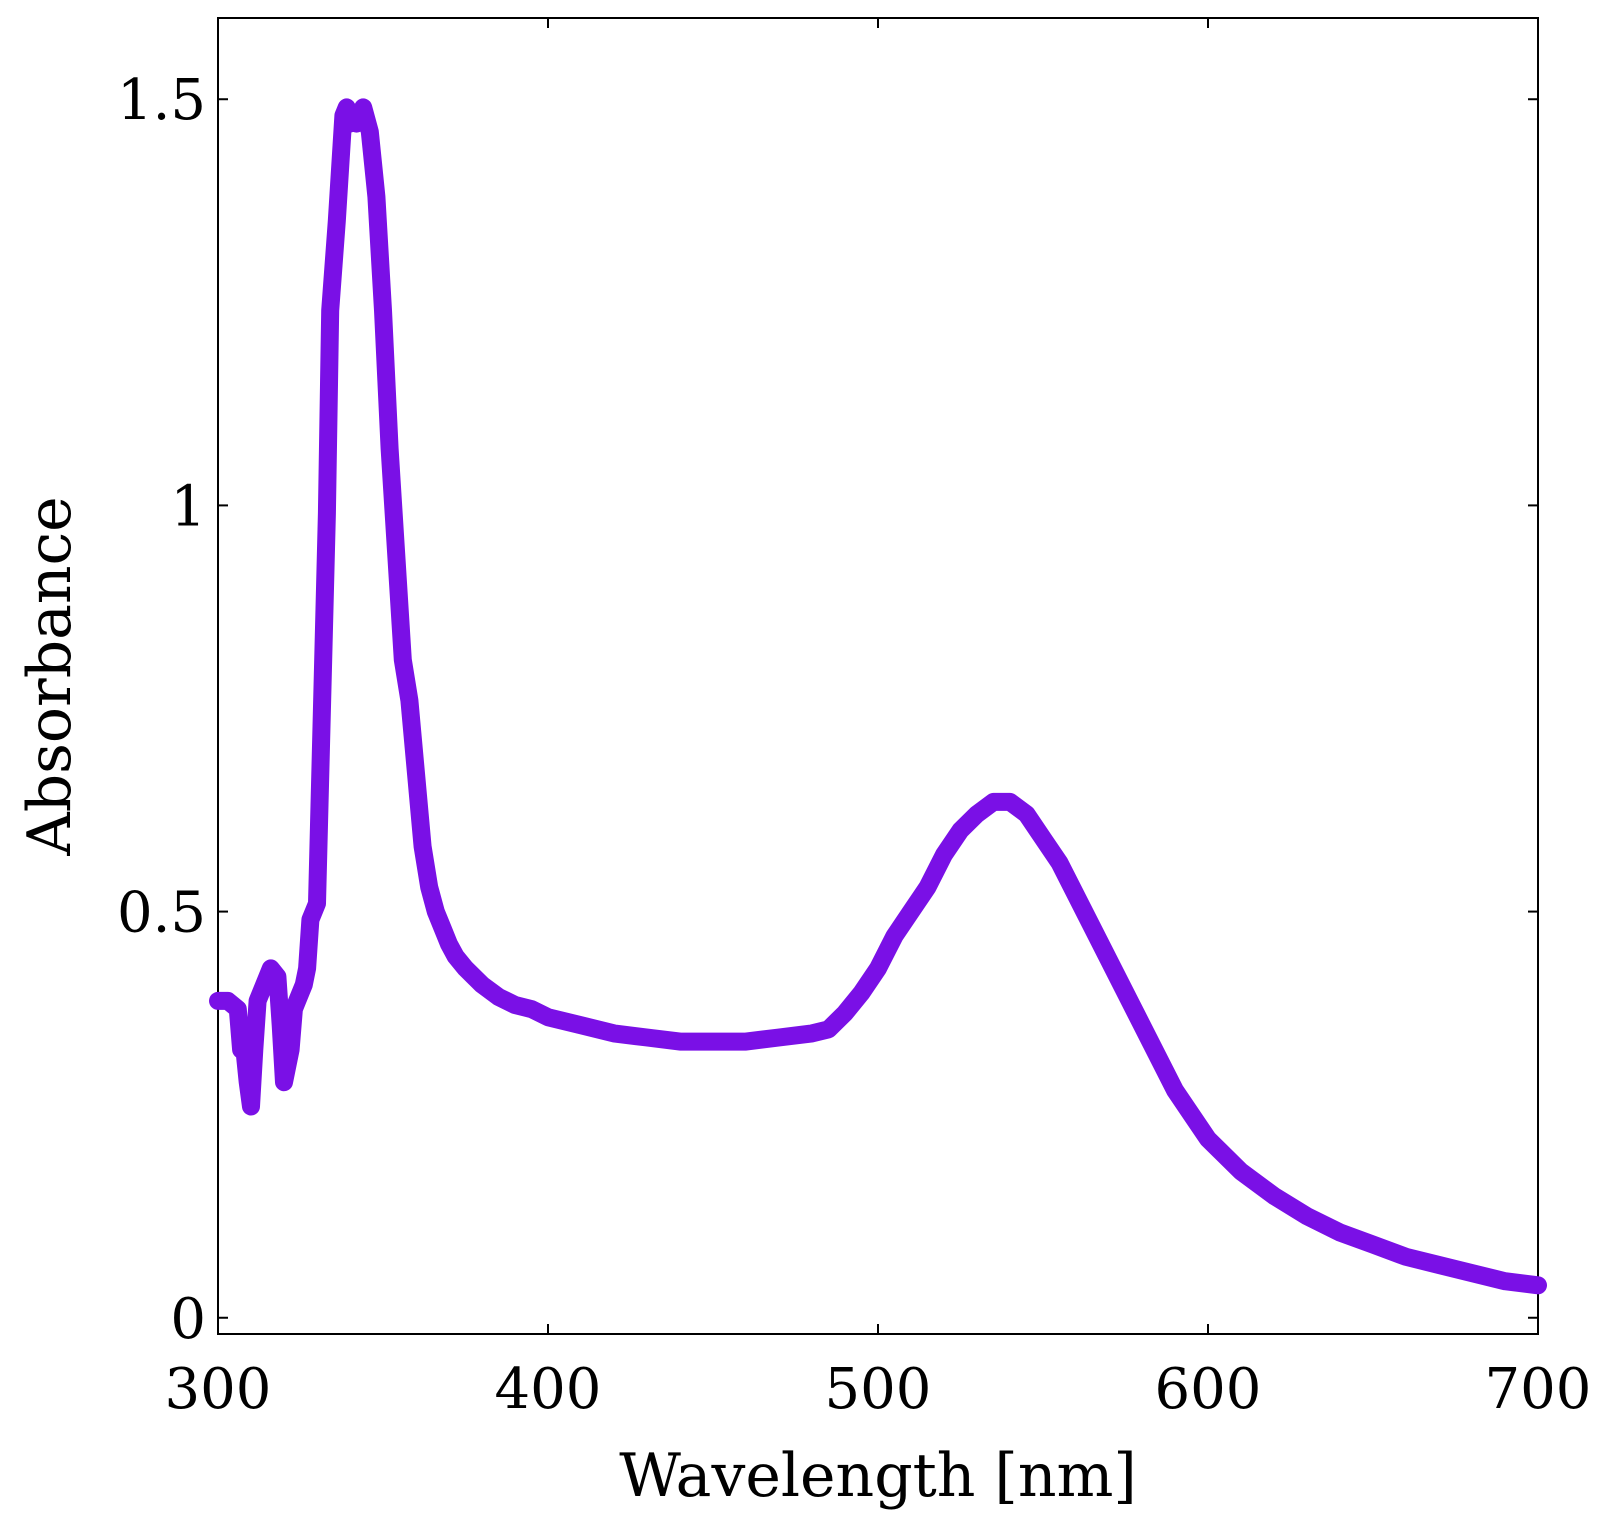 The width and height of the screenshot is (1602, 1523). What do you see at coordinates (161, 913) in the screenshot?
I see `y-tick-label: 0.5` at bounding box center [161, 913].